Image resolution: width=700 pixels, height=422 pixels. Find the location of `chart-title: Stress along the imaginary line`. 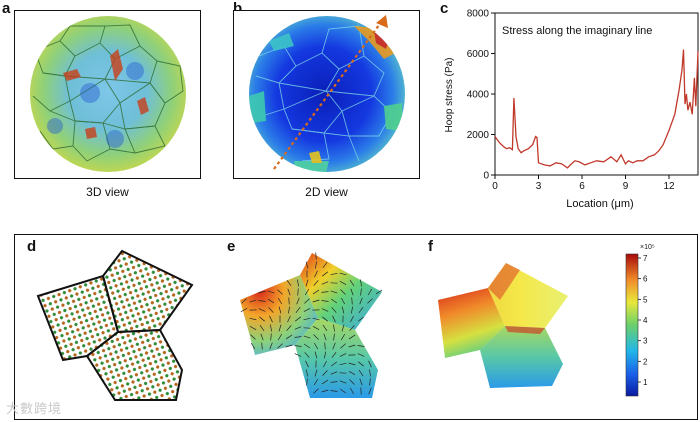

chart-title: Stress along the imaginary line is located at coordinates (577, 31).